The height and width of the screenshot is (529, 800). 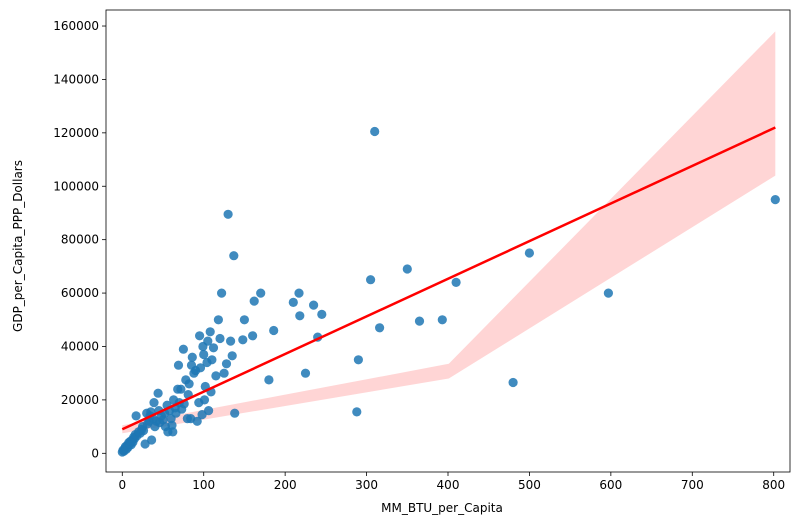 I want to click on y-tick-label-60000: 60000, so click(x=80, y=293).